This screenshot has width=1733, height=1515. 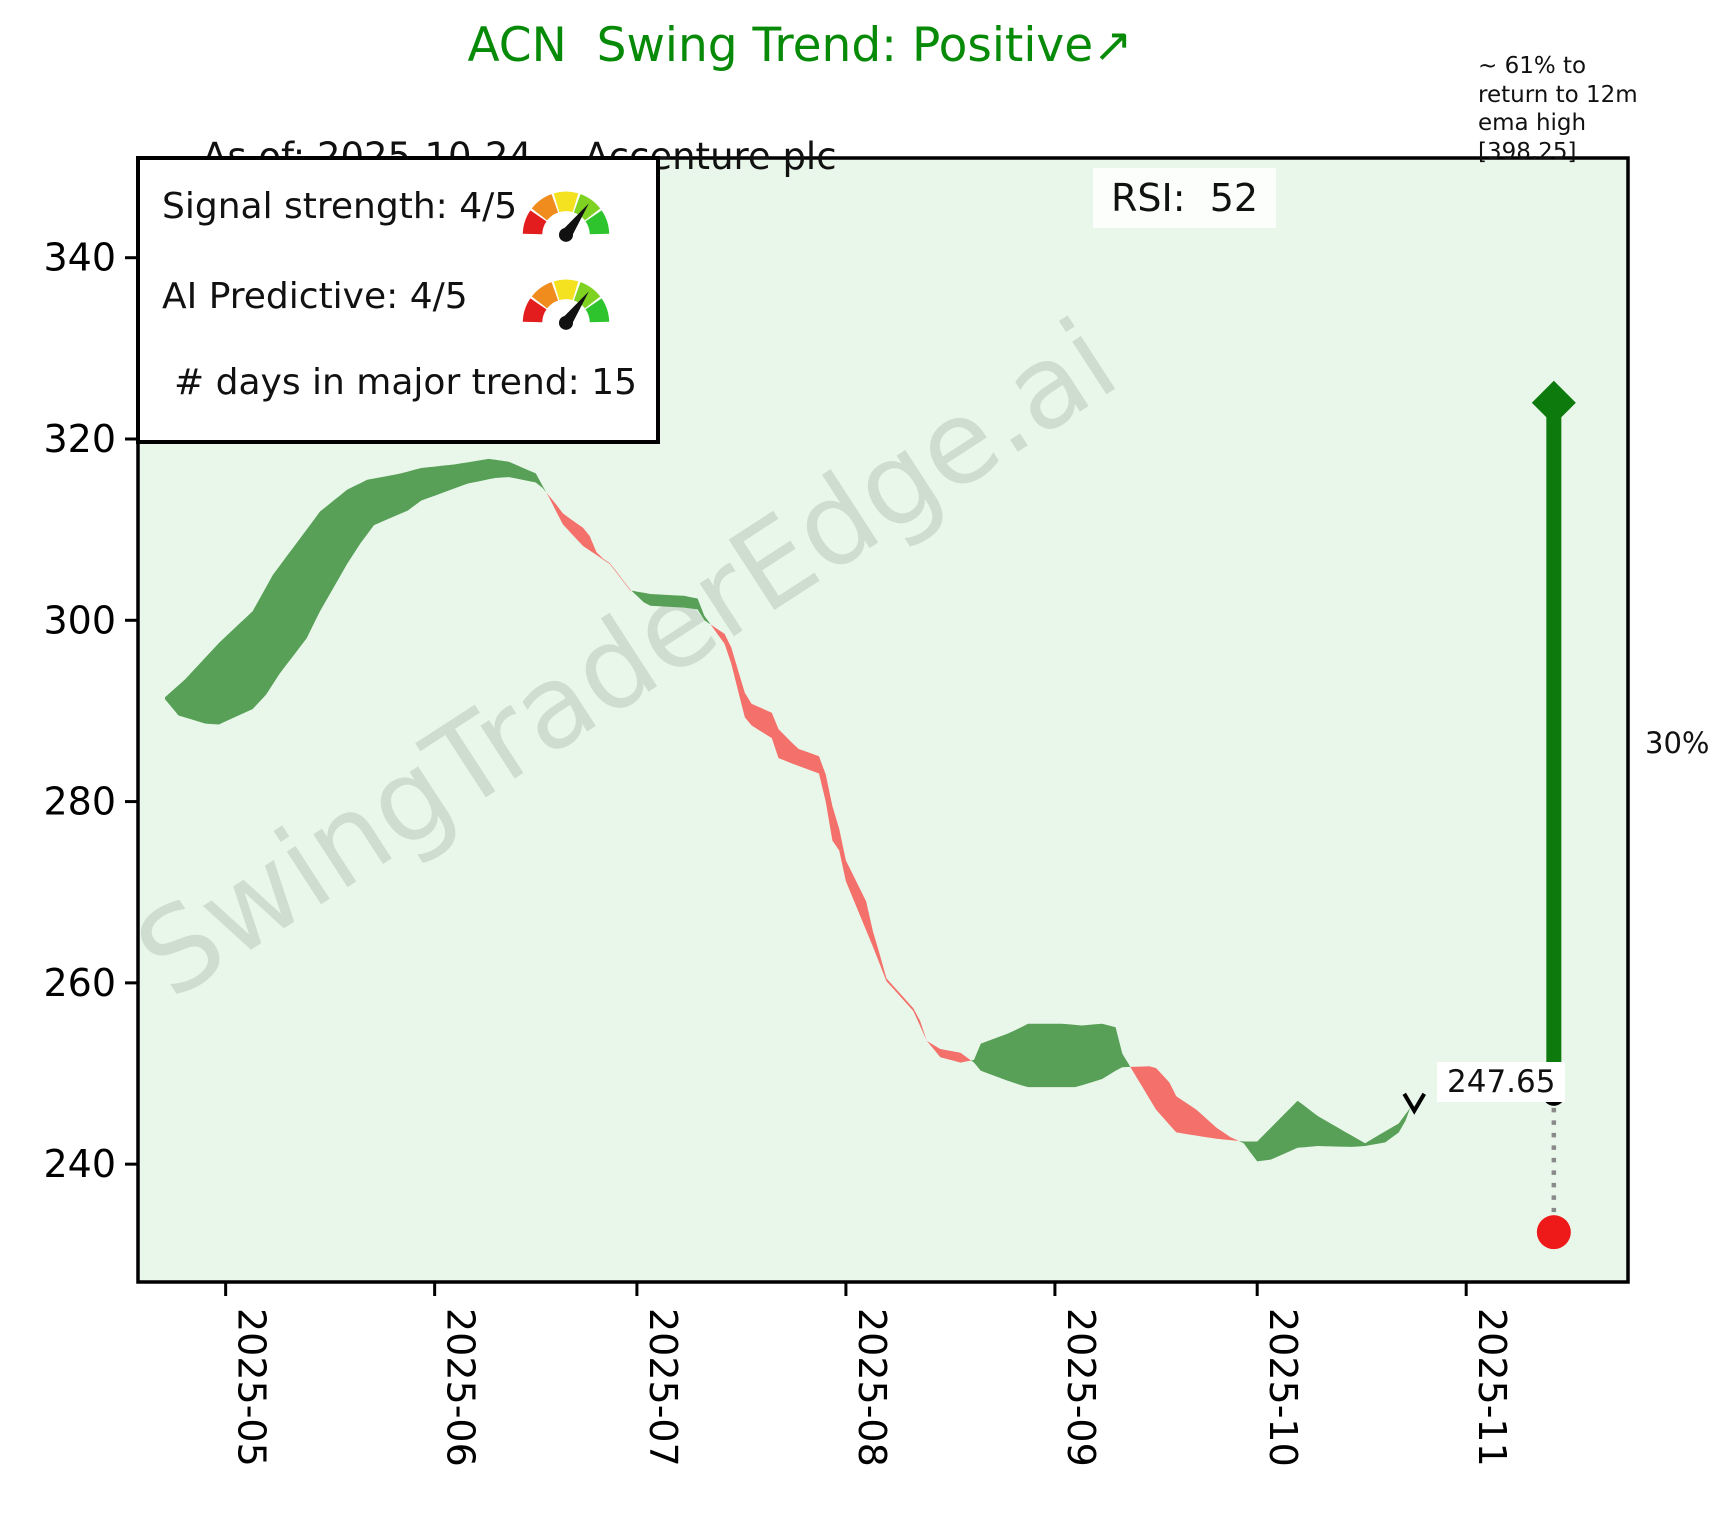 What do you see at coordinates (1553, 402) in the screenshot?
I see `target-arrow-head` at bounding box center [1553, 402].